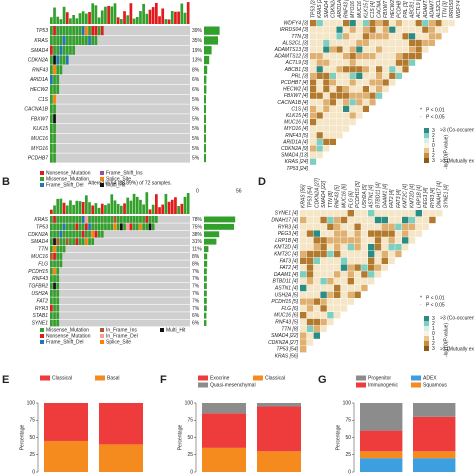  I want to click on row-label: TTN [3], so click(299, 37).